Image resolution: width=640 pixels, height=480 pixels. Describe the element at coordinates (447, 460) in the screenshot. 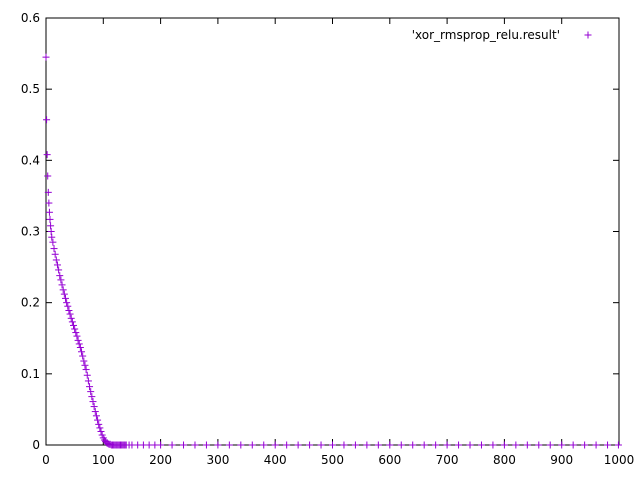

I see `x-tick-label: 700` at that location.